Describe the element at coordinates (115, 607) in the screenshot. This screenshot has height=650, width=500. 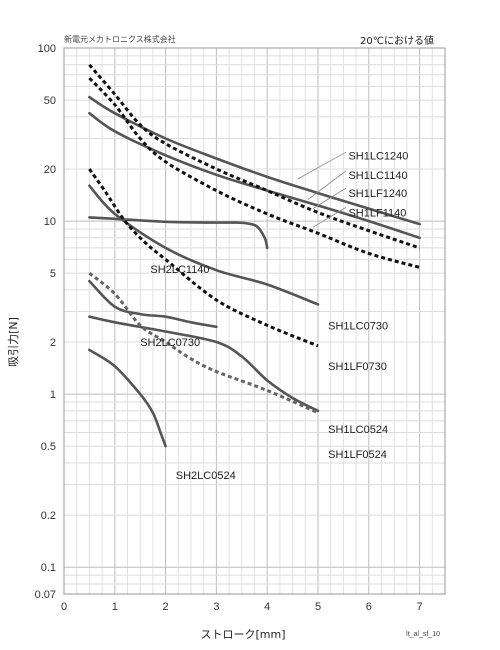
I see `x-tick-label: 1` at that location.